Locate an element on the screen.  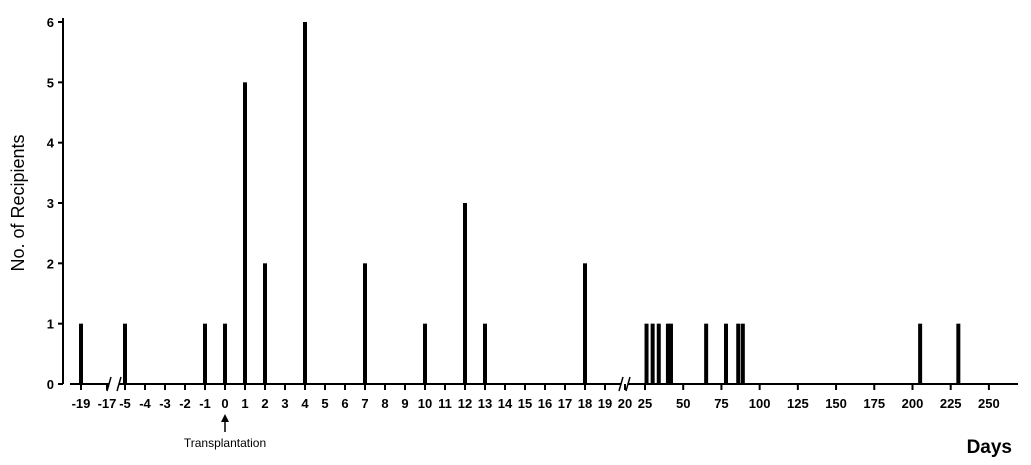
x-tick-label: 19 is located at coordinates (605, 403).